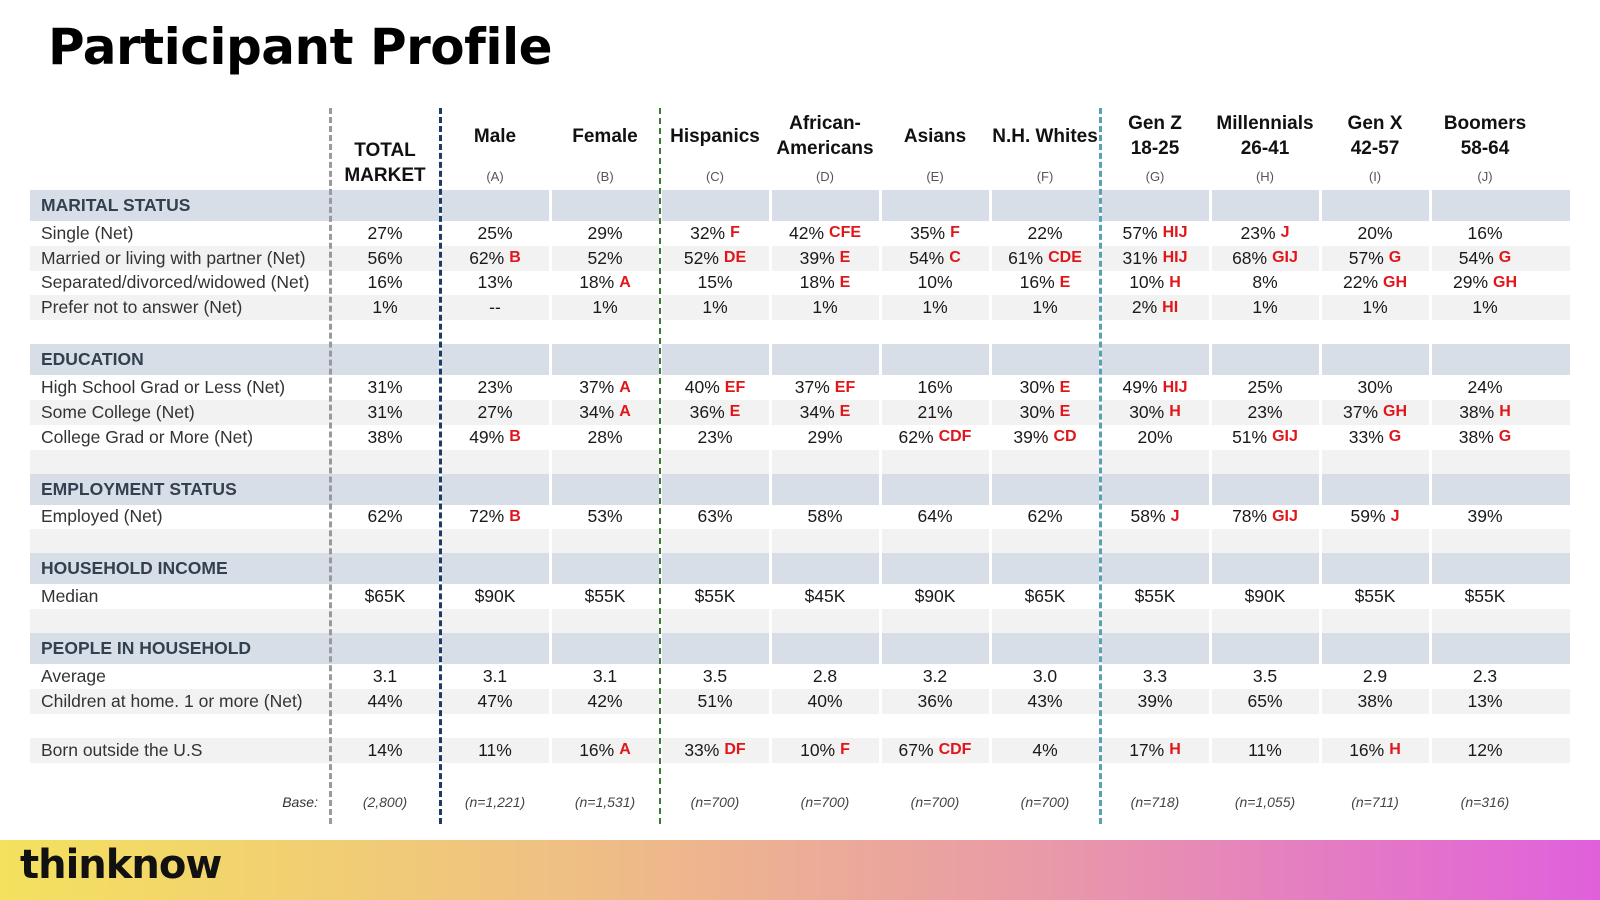 The image size is (1600, 900). I want to click on table-cell: 57% G, so click(1375, 258).